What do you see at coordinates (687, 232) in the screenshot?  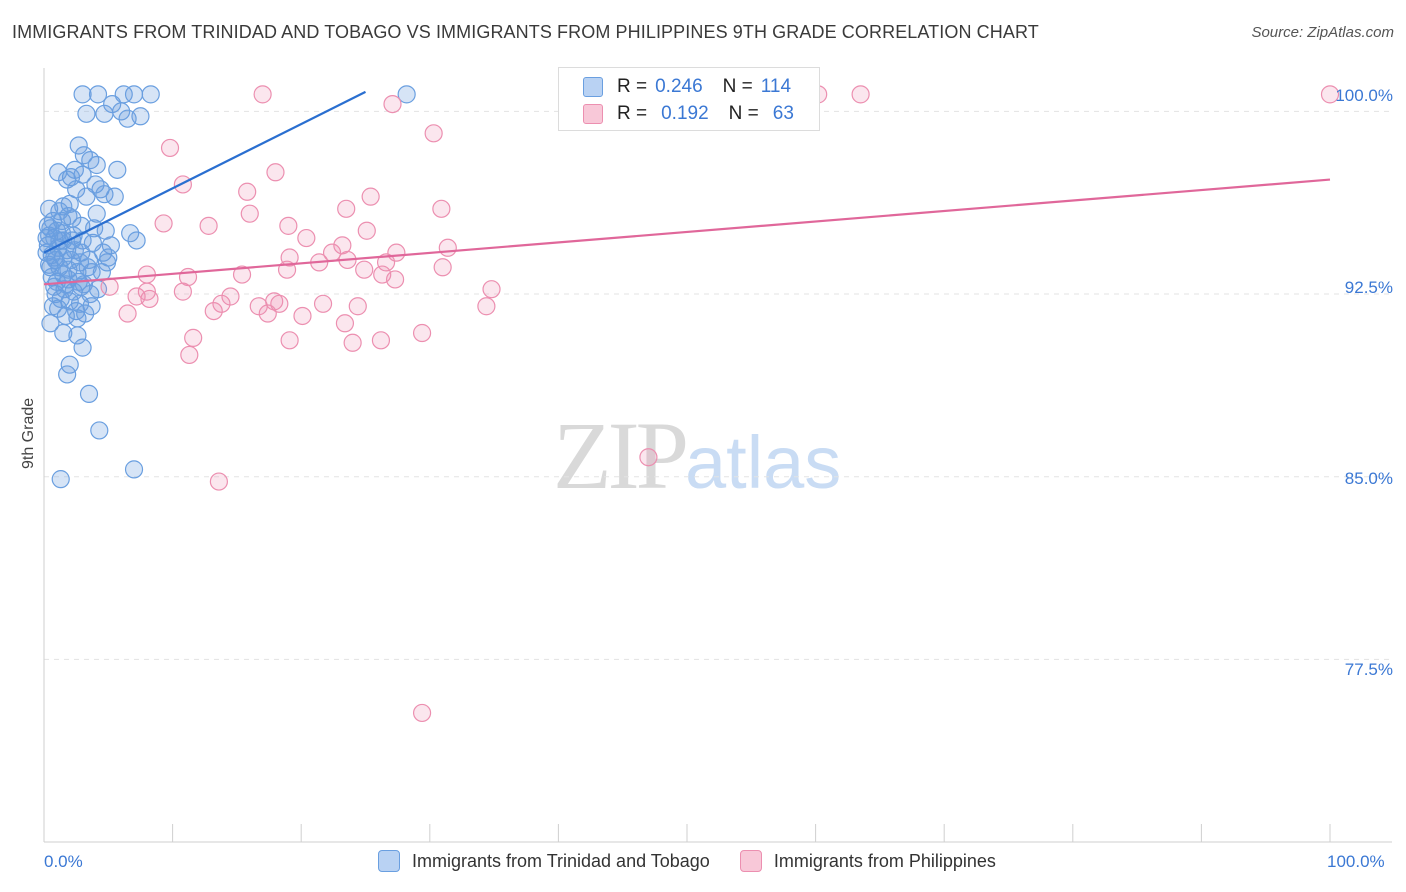 I see `philippines-trend-line` at bounding box center [687, 232].